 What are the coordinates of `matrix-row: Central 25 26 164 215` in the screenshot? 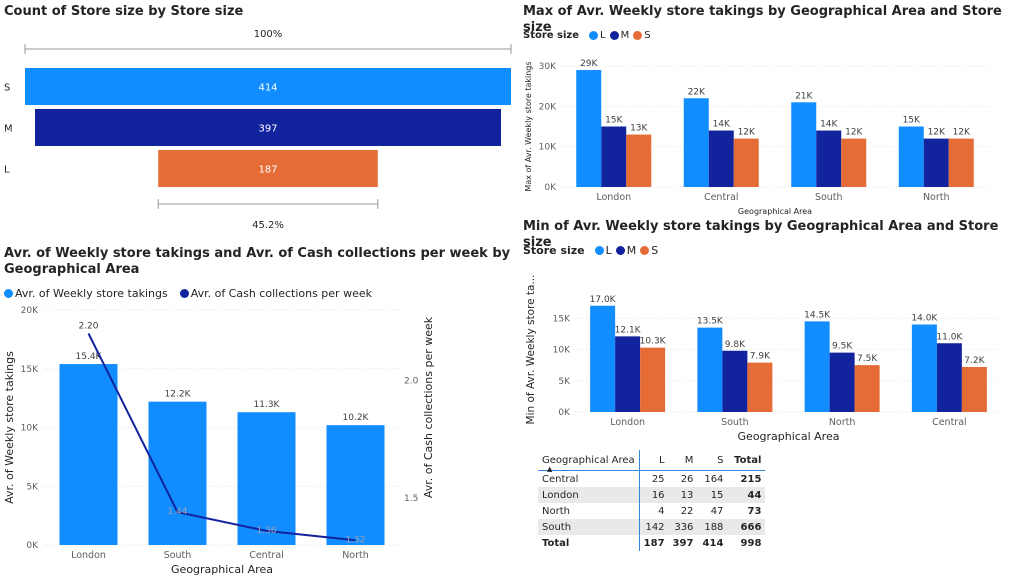 It's located at (651, 478).